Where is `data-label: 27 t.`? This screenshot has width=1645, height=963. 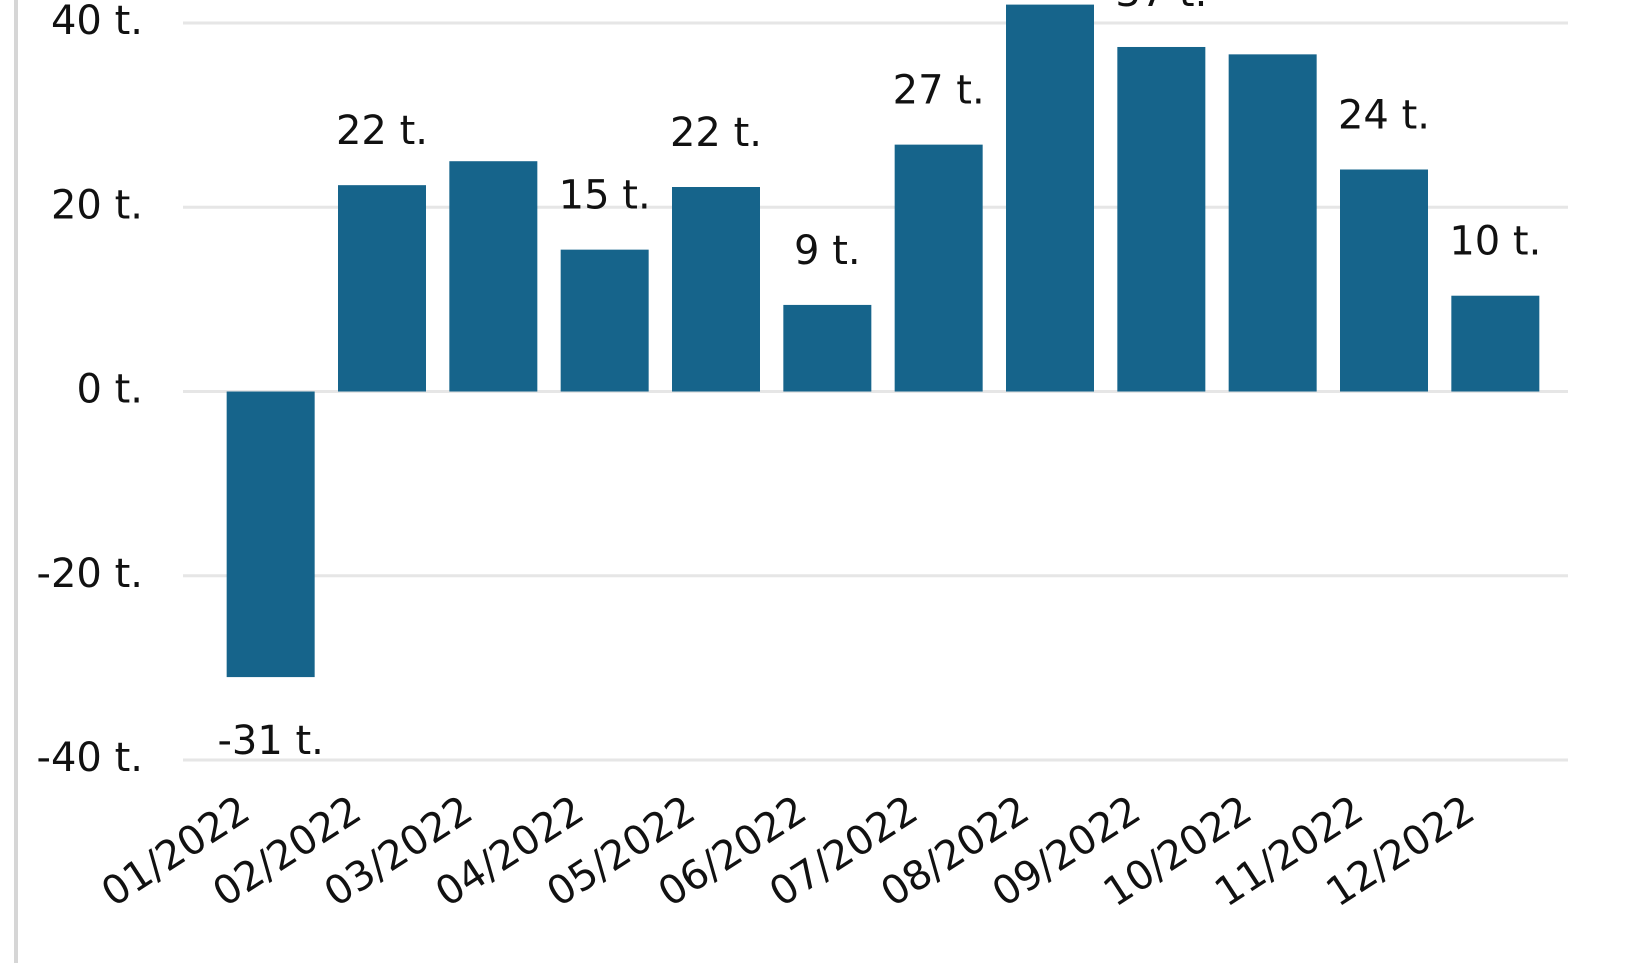 data-label: 27 t. is located at coordinates (939, 91).